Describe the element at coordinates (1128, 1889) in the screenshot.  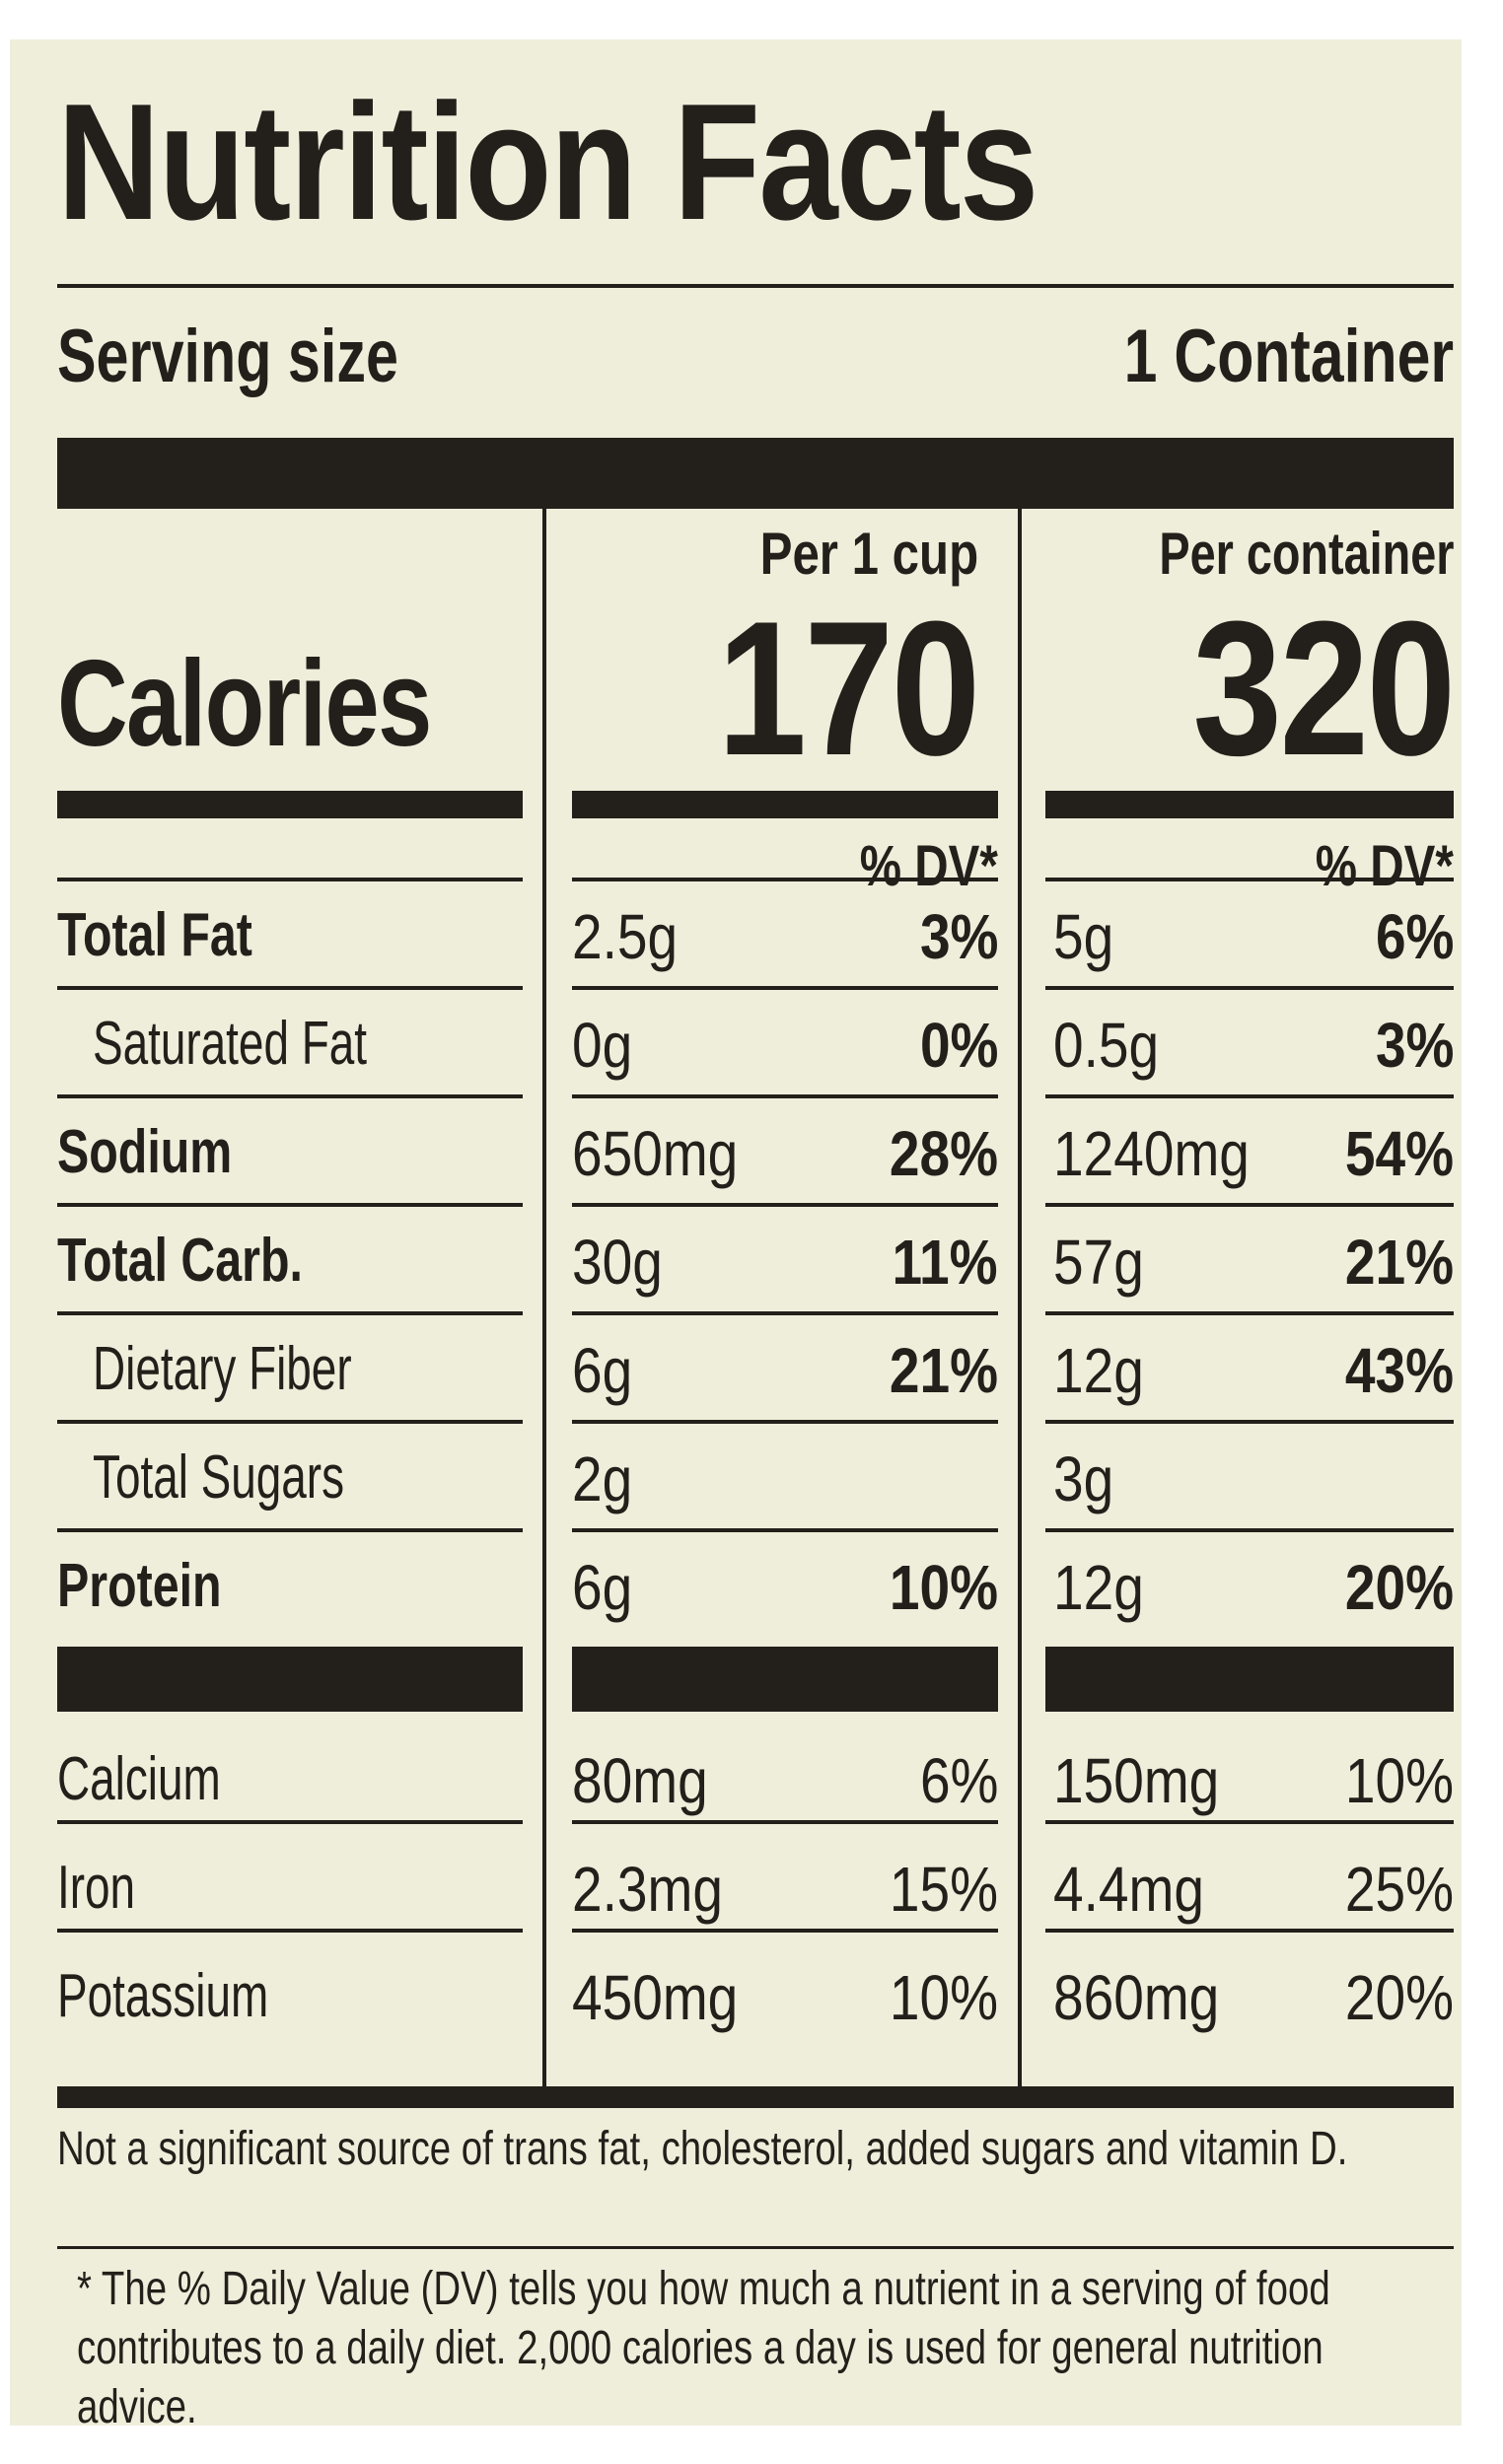
I see `text: 4.4mg` at that location.